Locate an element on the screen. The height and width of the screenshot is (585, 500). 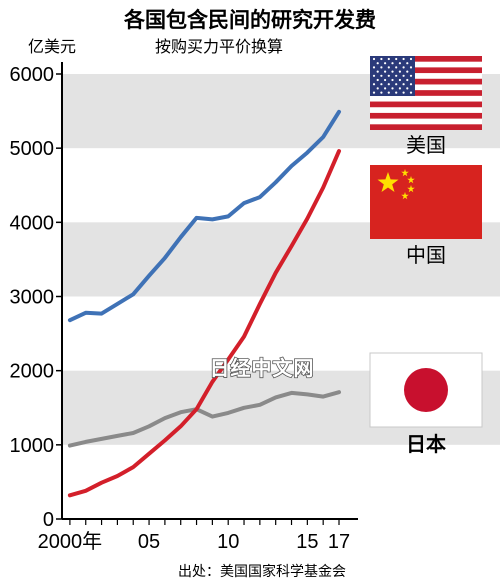
legend-label-japan: 日本 is located at coordinates (426, 444).